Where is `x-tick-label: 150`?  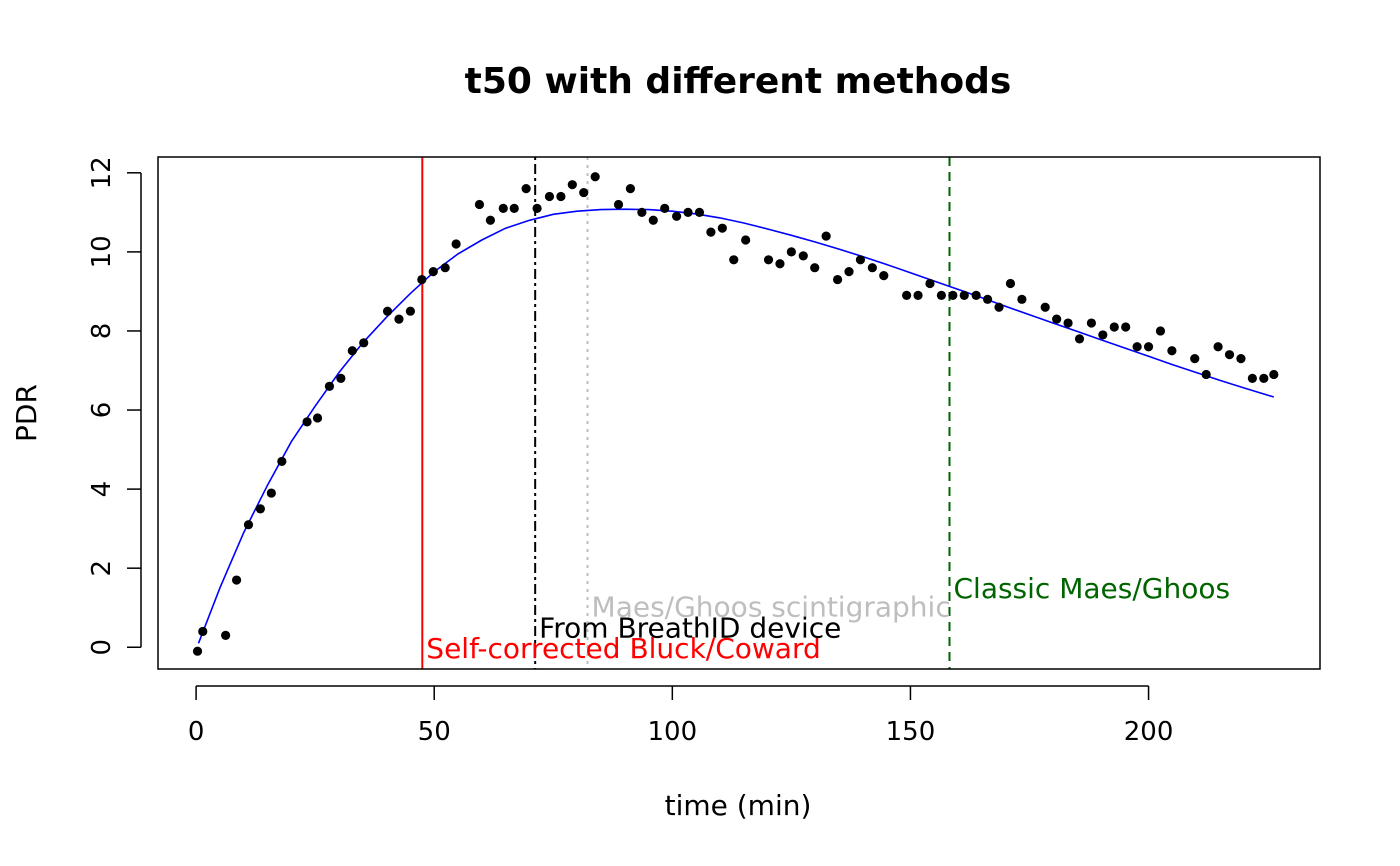
x-tick-label: 150 is located at coordinates (911, 732).